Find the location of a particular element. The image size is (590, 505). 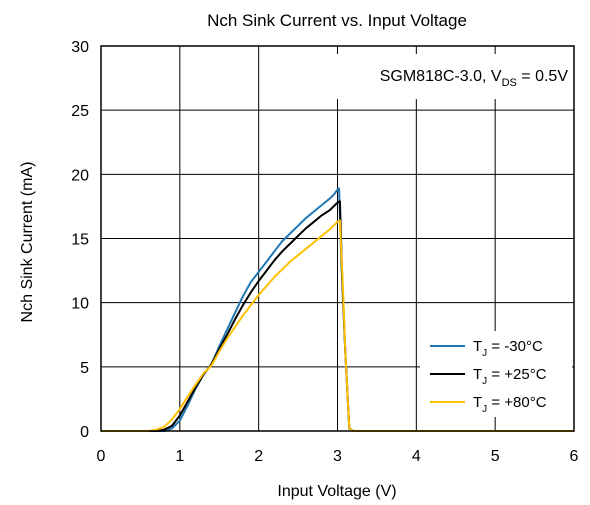

annotation-tail: = 0.5V is located at coordinates (542, 76).